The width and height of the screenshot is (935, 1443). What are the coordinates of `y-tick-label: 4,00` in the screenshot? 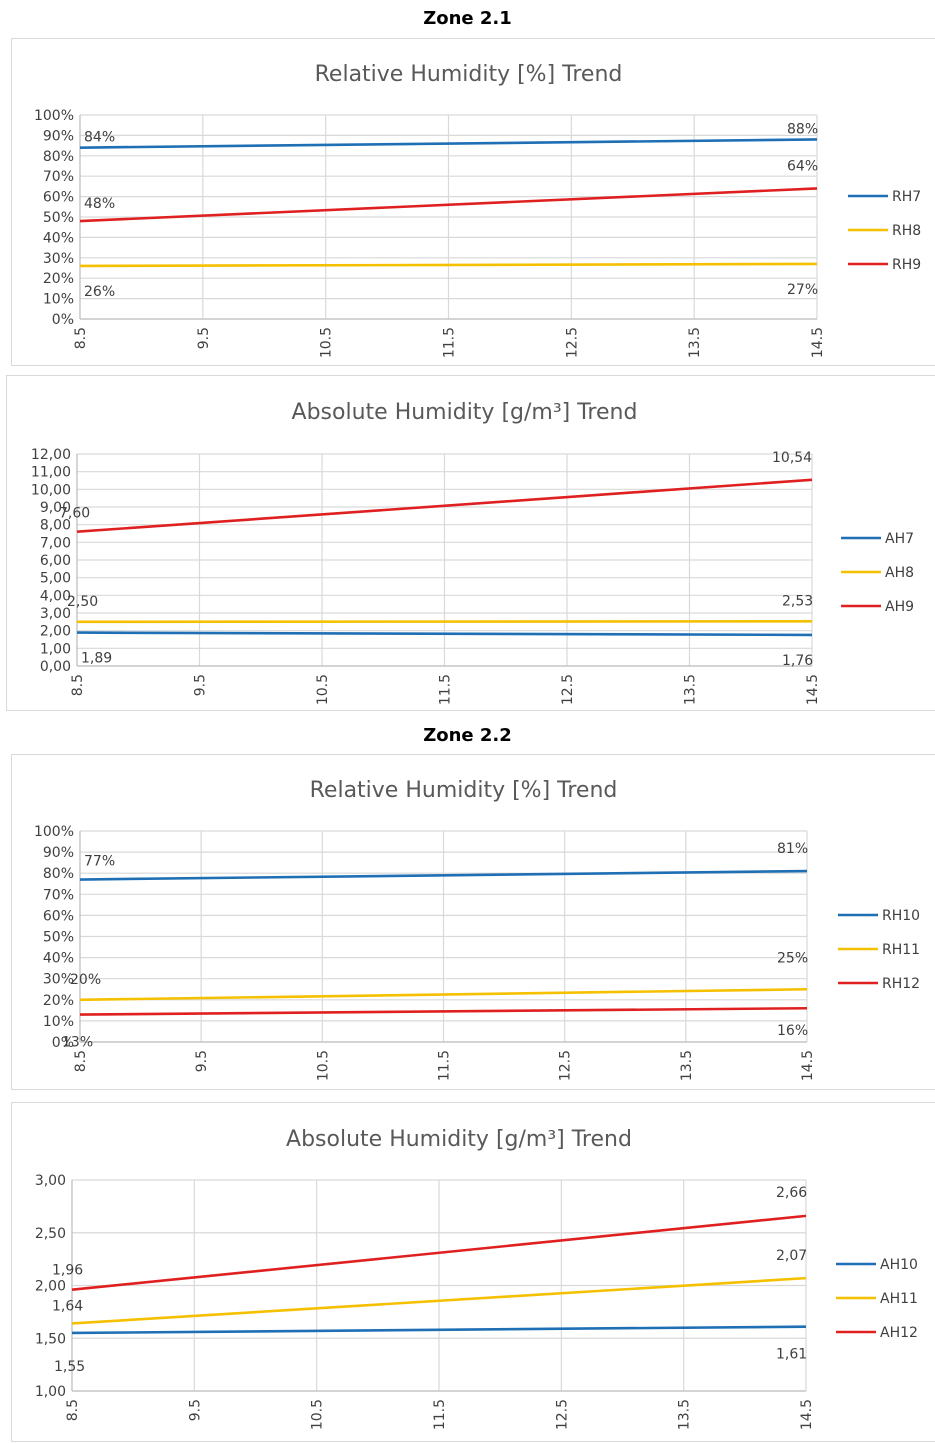 It's located at (55, 596).